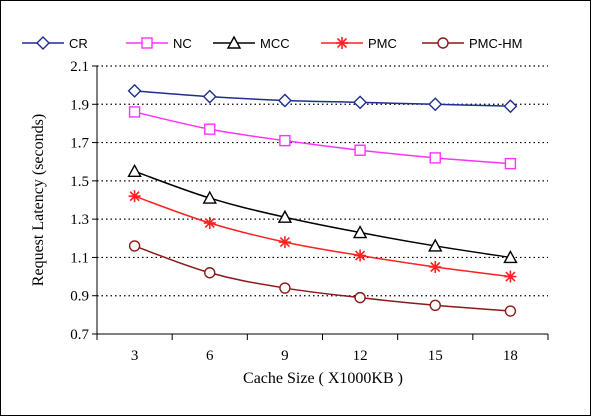 This screenshot has height=416, width=591. What do you see at coordinates (382, 43) in the screenshot?
I see `legend-label-pmc: PMC` at bounding box center [382, 43].